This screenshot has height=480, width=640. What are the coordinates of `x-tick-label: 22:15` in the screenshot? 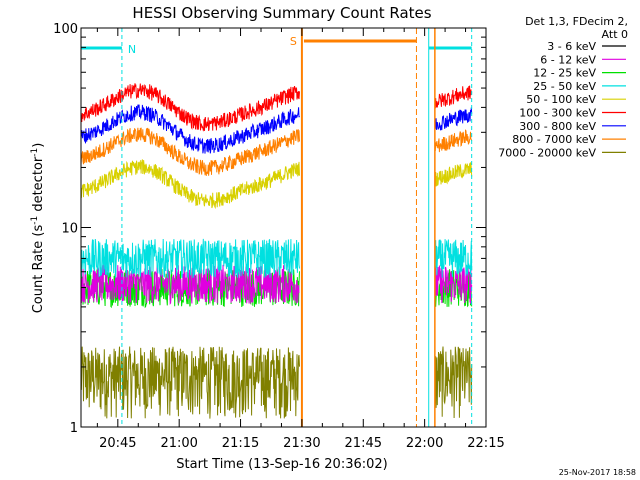 It's located at (485, 443).